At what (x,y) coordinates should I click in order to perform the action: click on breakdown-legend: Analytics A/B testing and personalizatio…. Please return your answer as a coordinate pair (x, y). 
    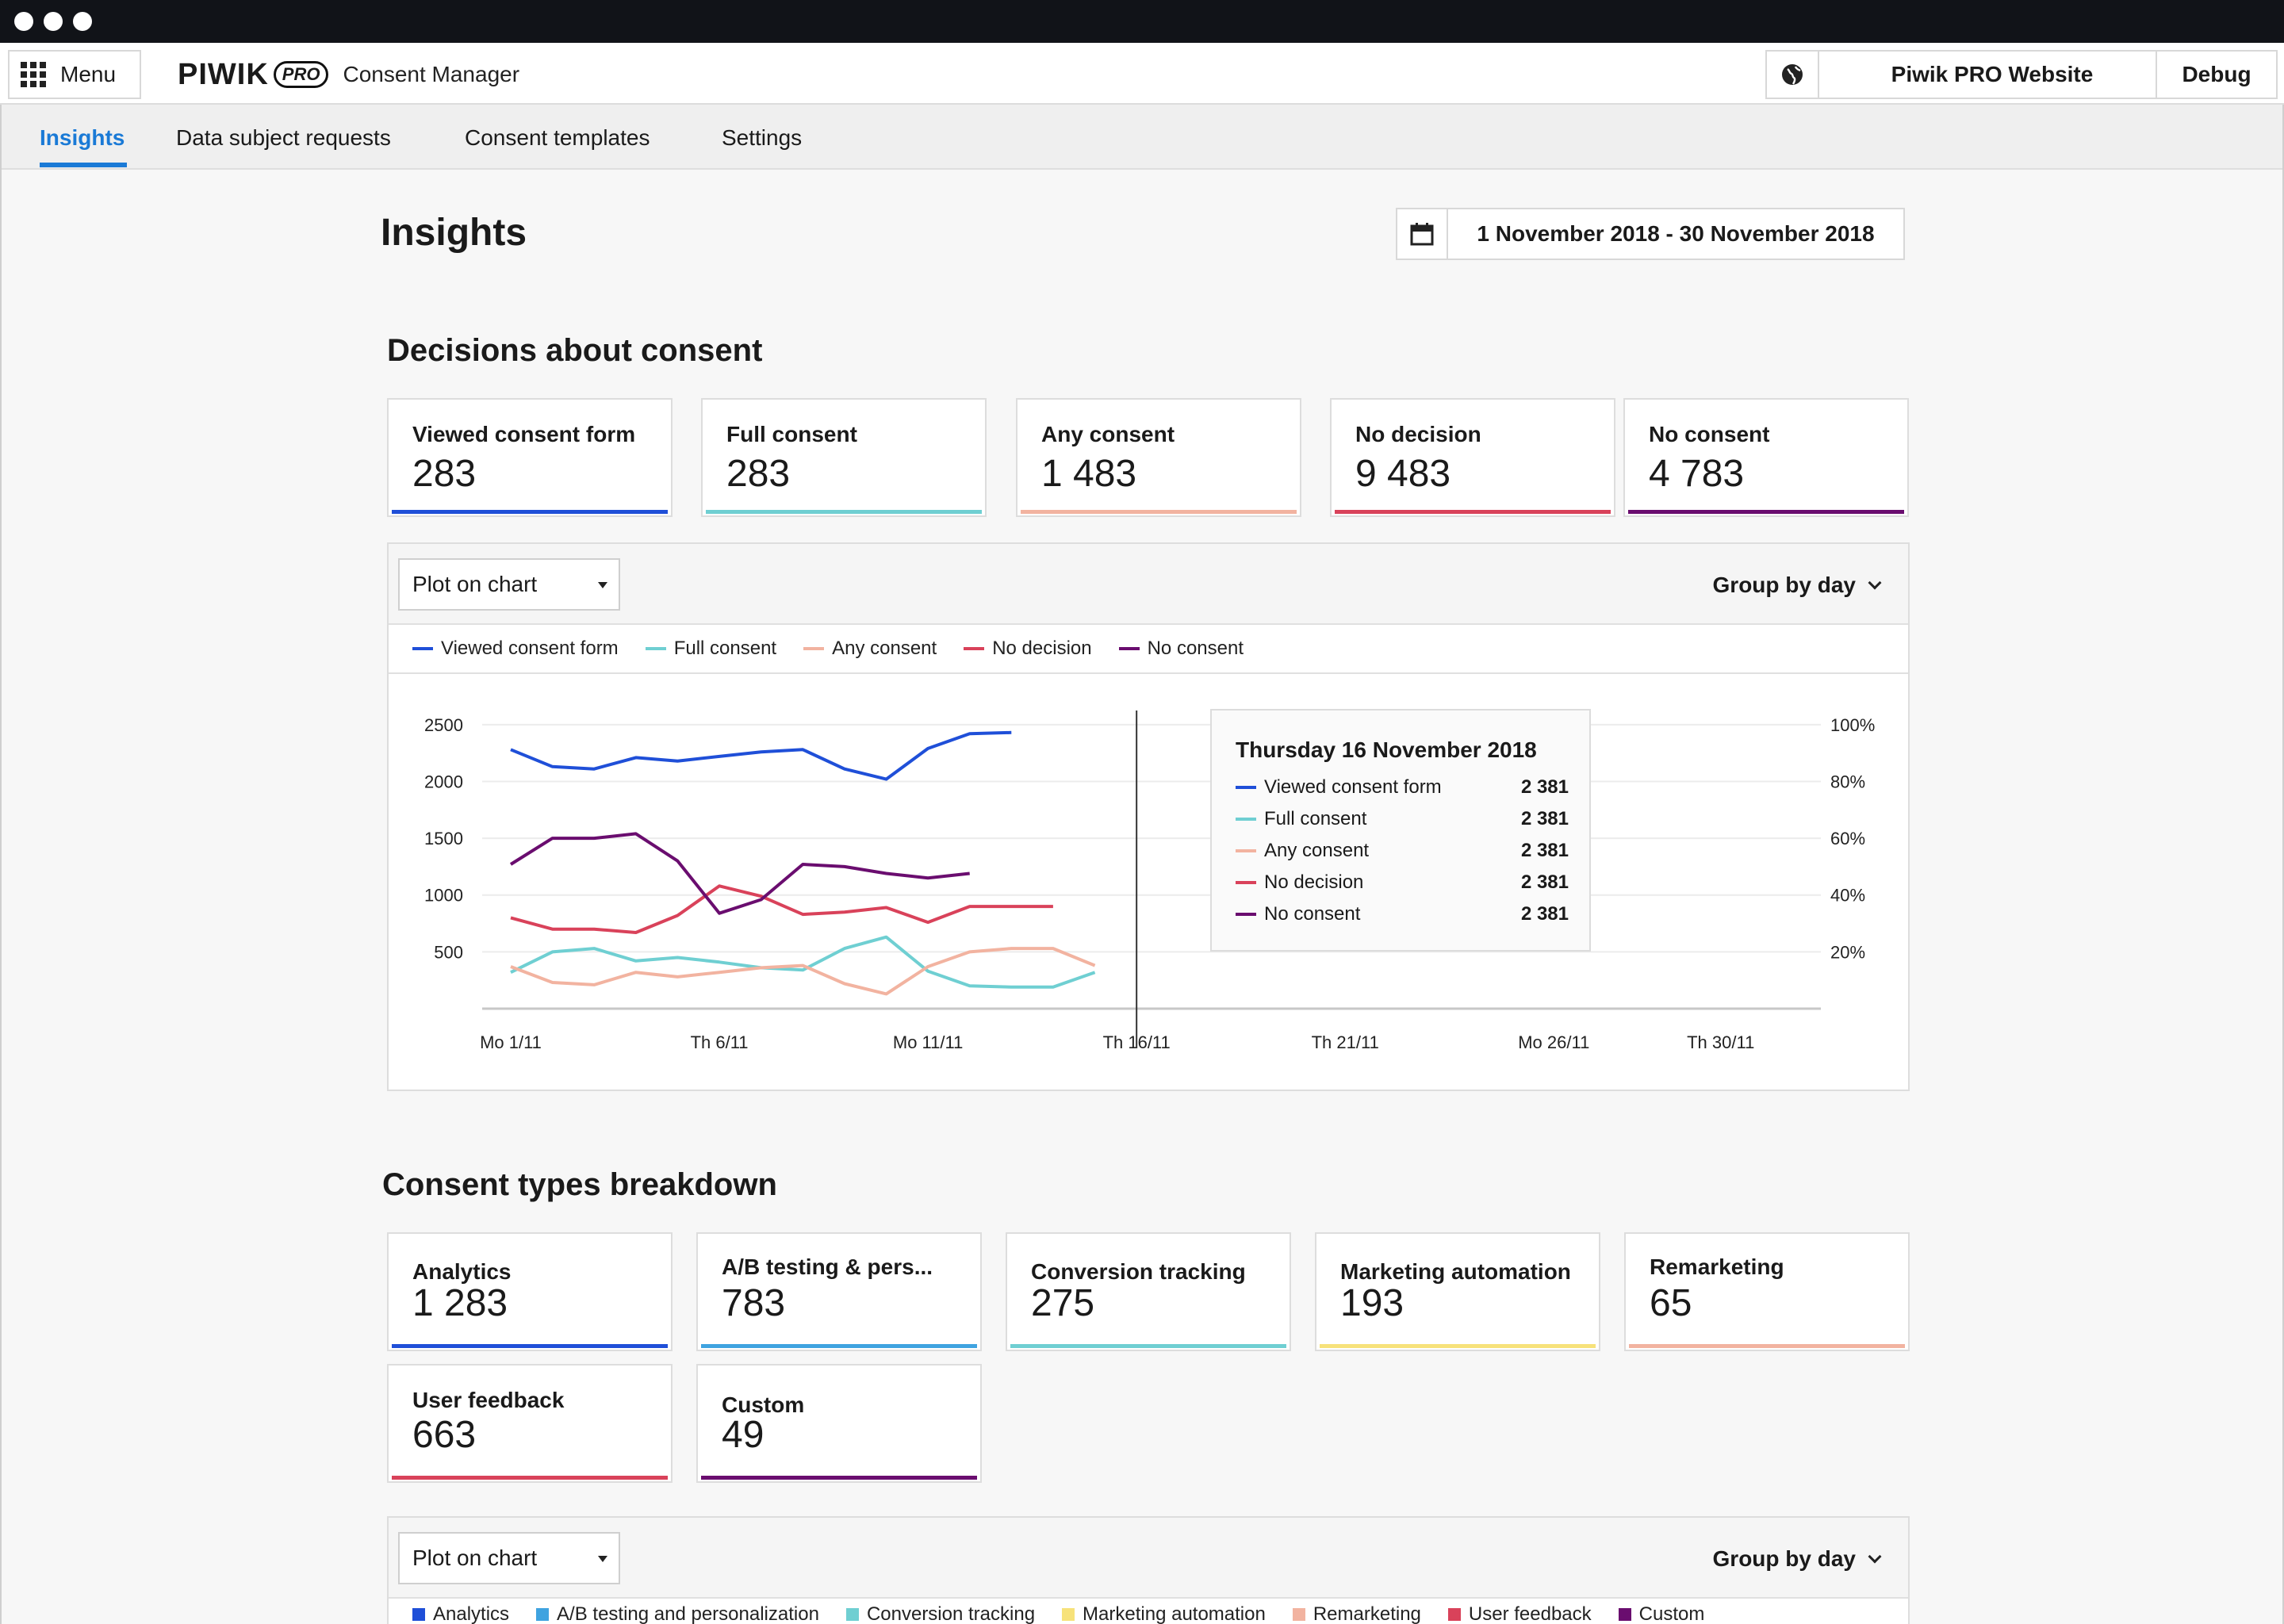
    Looking at the image, I should click on (1148, 1611).